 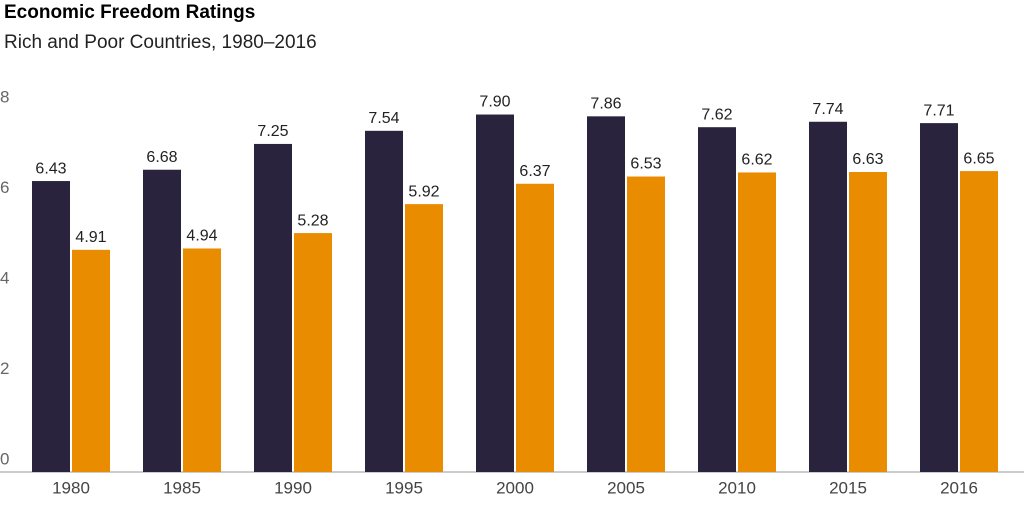 What do you see at coordinates (848, 487) in the screenshot?
I see `x-tick-label: 2015` at bounding box center [848, 487].